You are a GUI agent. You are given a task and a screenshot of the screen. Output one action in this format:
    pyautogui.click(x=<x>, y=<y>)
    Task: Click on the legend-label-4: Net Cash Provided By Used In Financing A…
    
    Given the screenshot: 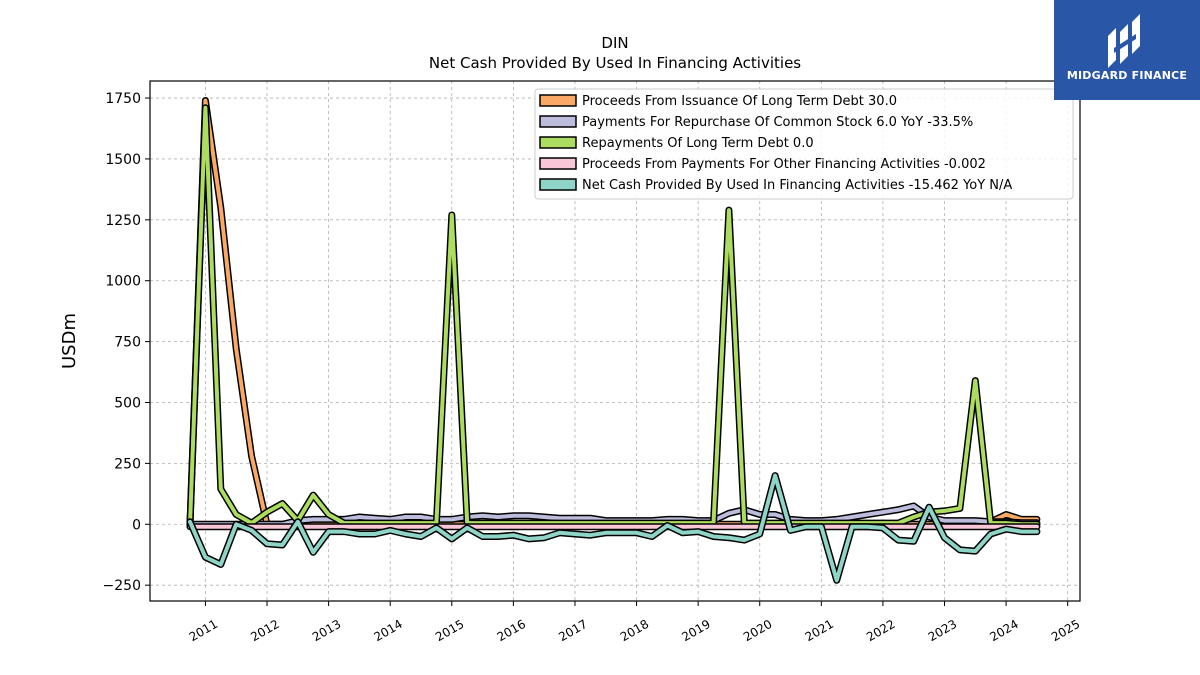 What is the action you would take?
    pyautogui.click(x=797, y=185)
    